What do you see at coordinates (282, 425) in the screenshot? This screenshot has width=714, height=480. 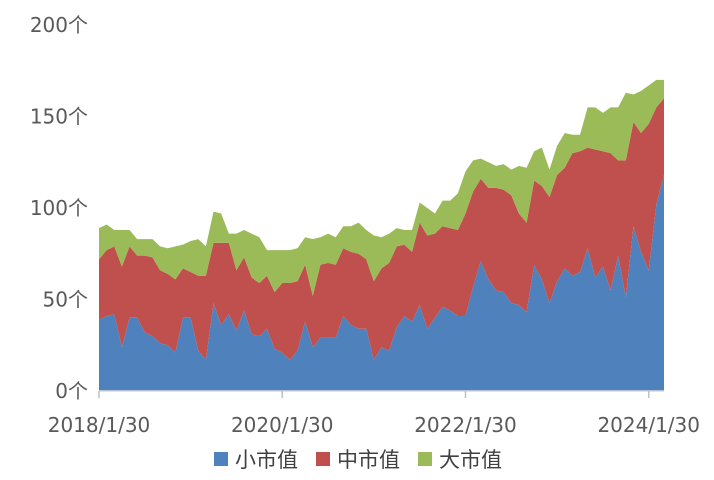 I see `x-tick-label: 2020/1/30` at bounding box center [282, 425].